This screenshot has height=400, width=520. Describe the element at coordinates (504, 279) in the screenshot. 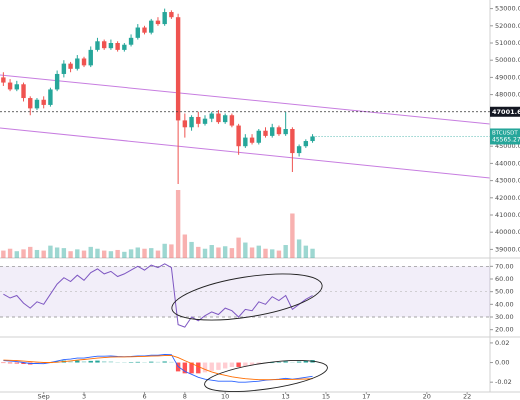

I see `y-tick-label: 60.00` at that location.